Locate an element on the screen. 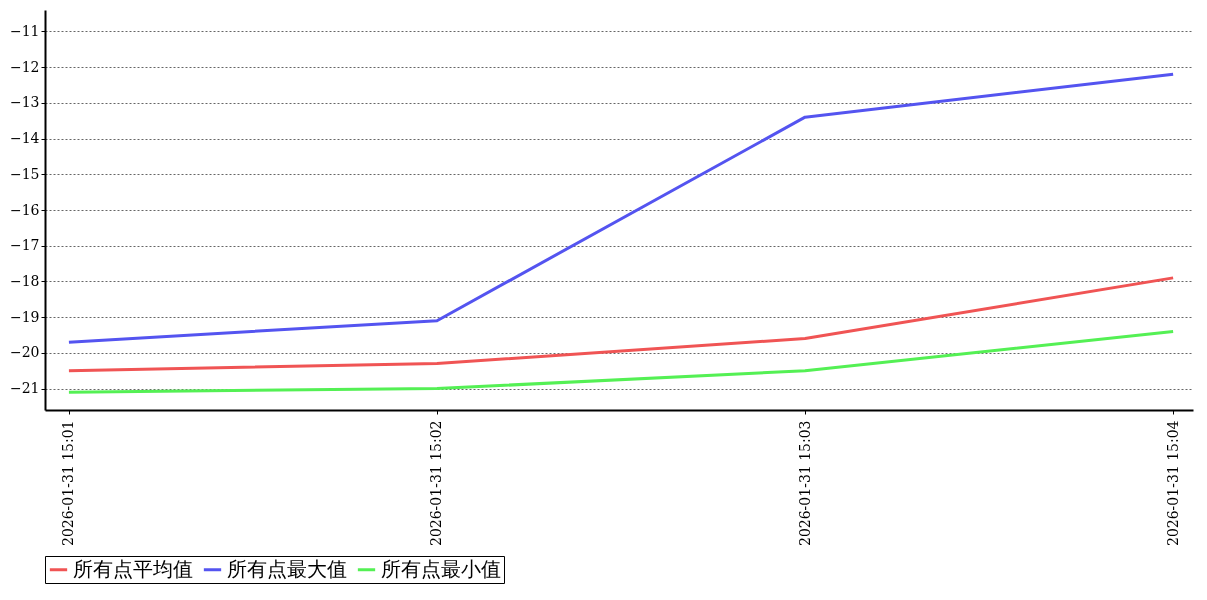  y-tick-label: −12 is located at coordinates (24, 66).